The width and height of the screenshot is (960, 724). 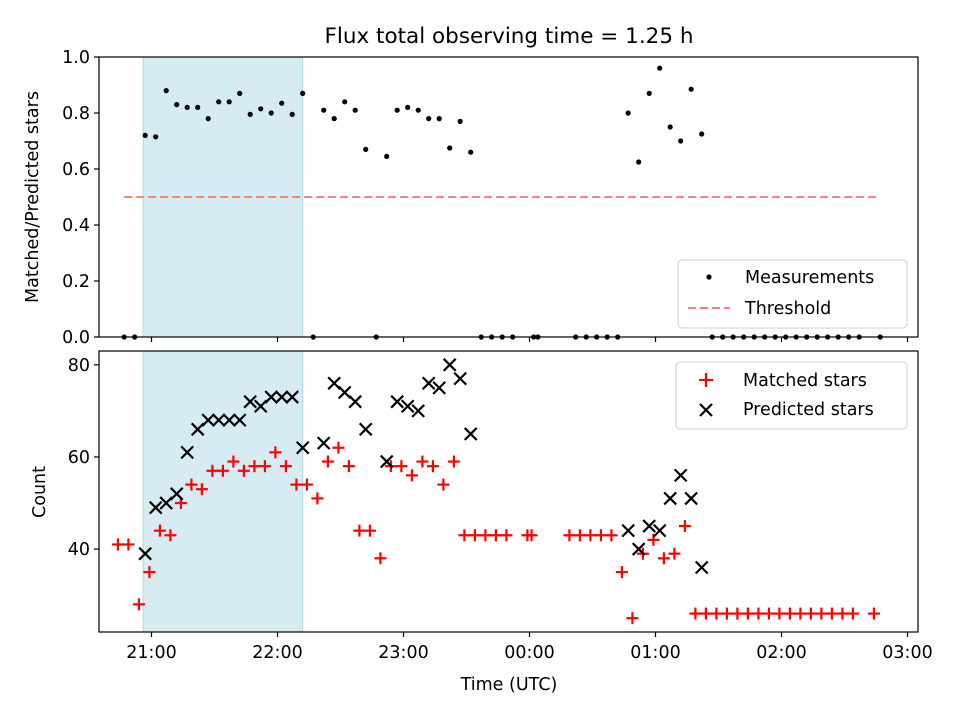 What do you see at coordinates (805, 381) in the screenshot?
I see `legend-matched: Matched stars` at bounding box center [805, 381].